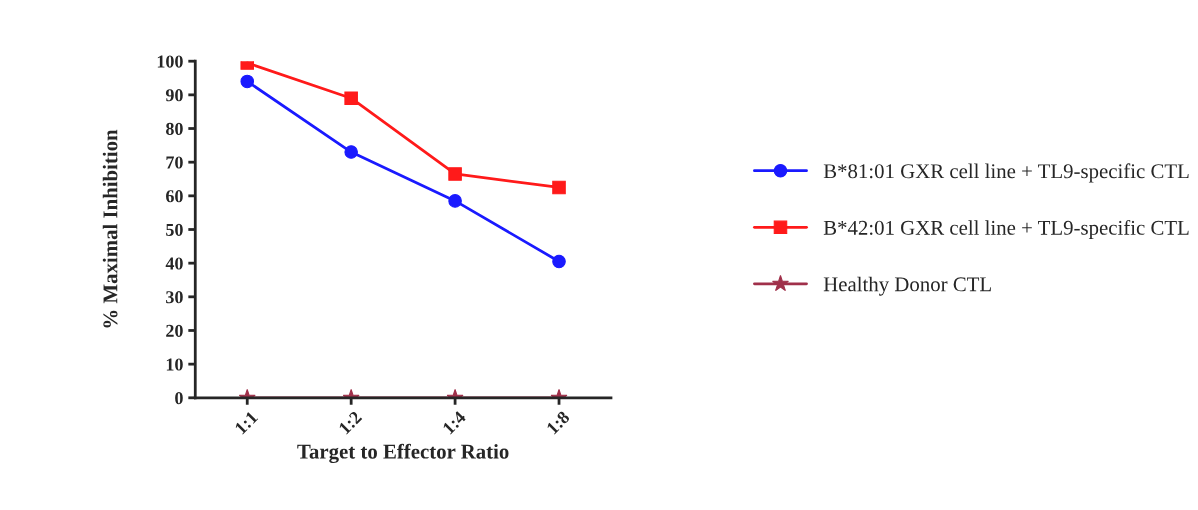  I want to click on y-tick-label: 20, so click(174, 330).